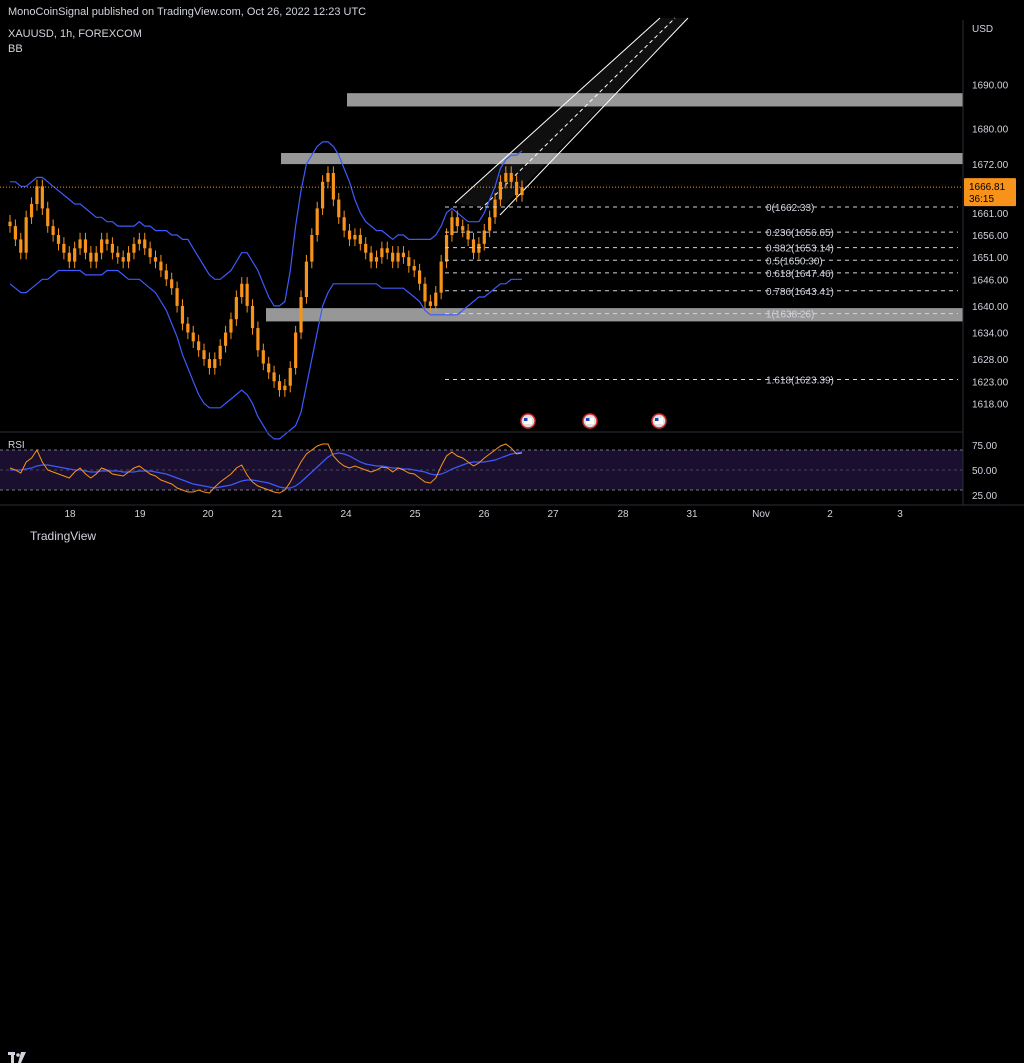  What do you see at coordinates (990, 214) in the screenshot?
I see `y-tick-label: 1661.00` at bounding box center [990, 214].